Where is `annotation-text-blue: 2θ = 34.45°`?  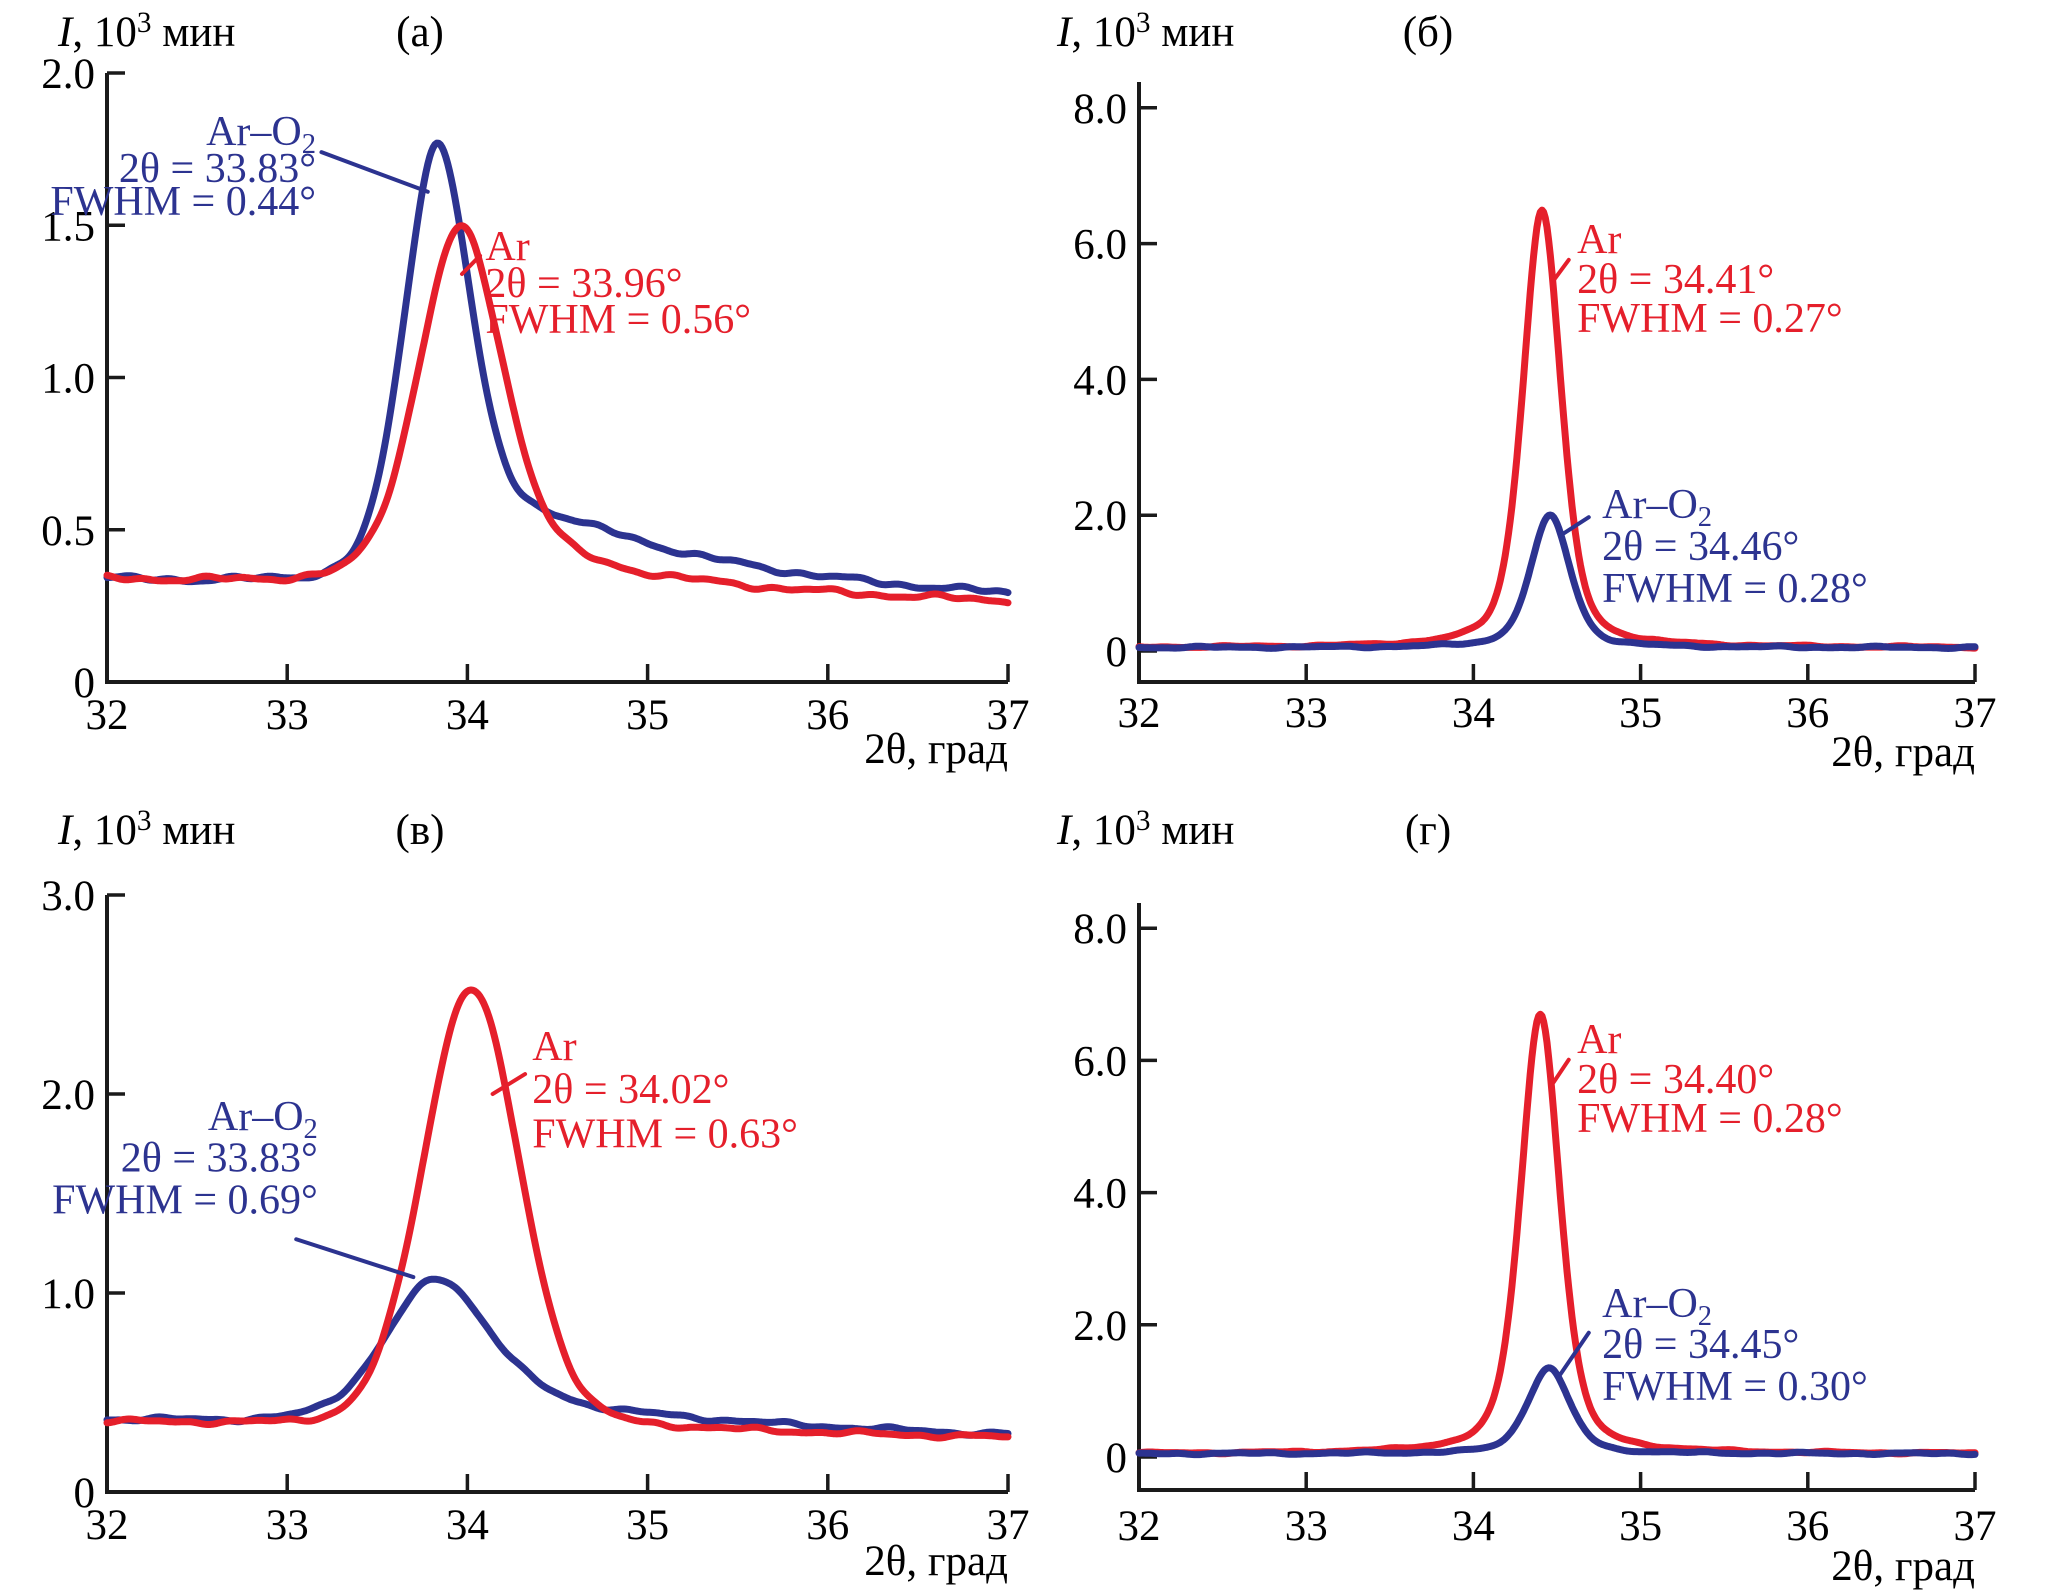
annotation-text-blue: 2θ = 34.45° is located at coordinates (1700, 1345).